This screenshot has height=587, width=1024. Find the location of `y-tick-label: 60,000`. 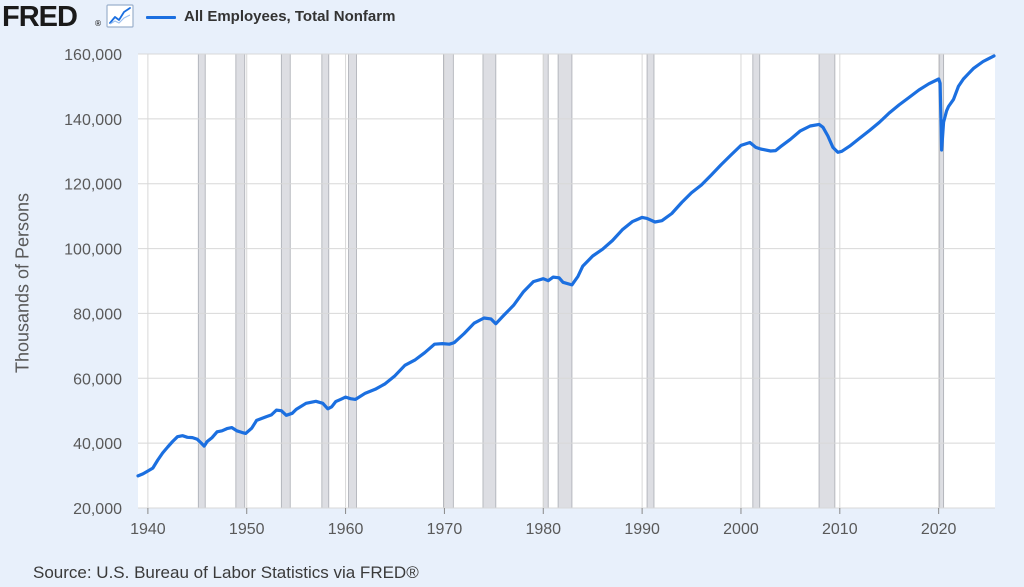

y-tick-label: 60,000 is located at coordinates (97, 379).